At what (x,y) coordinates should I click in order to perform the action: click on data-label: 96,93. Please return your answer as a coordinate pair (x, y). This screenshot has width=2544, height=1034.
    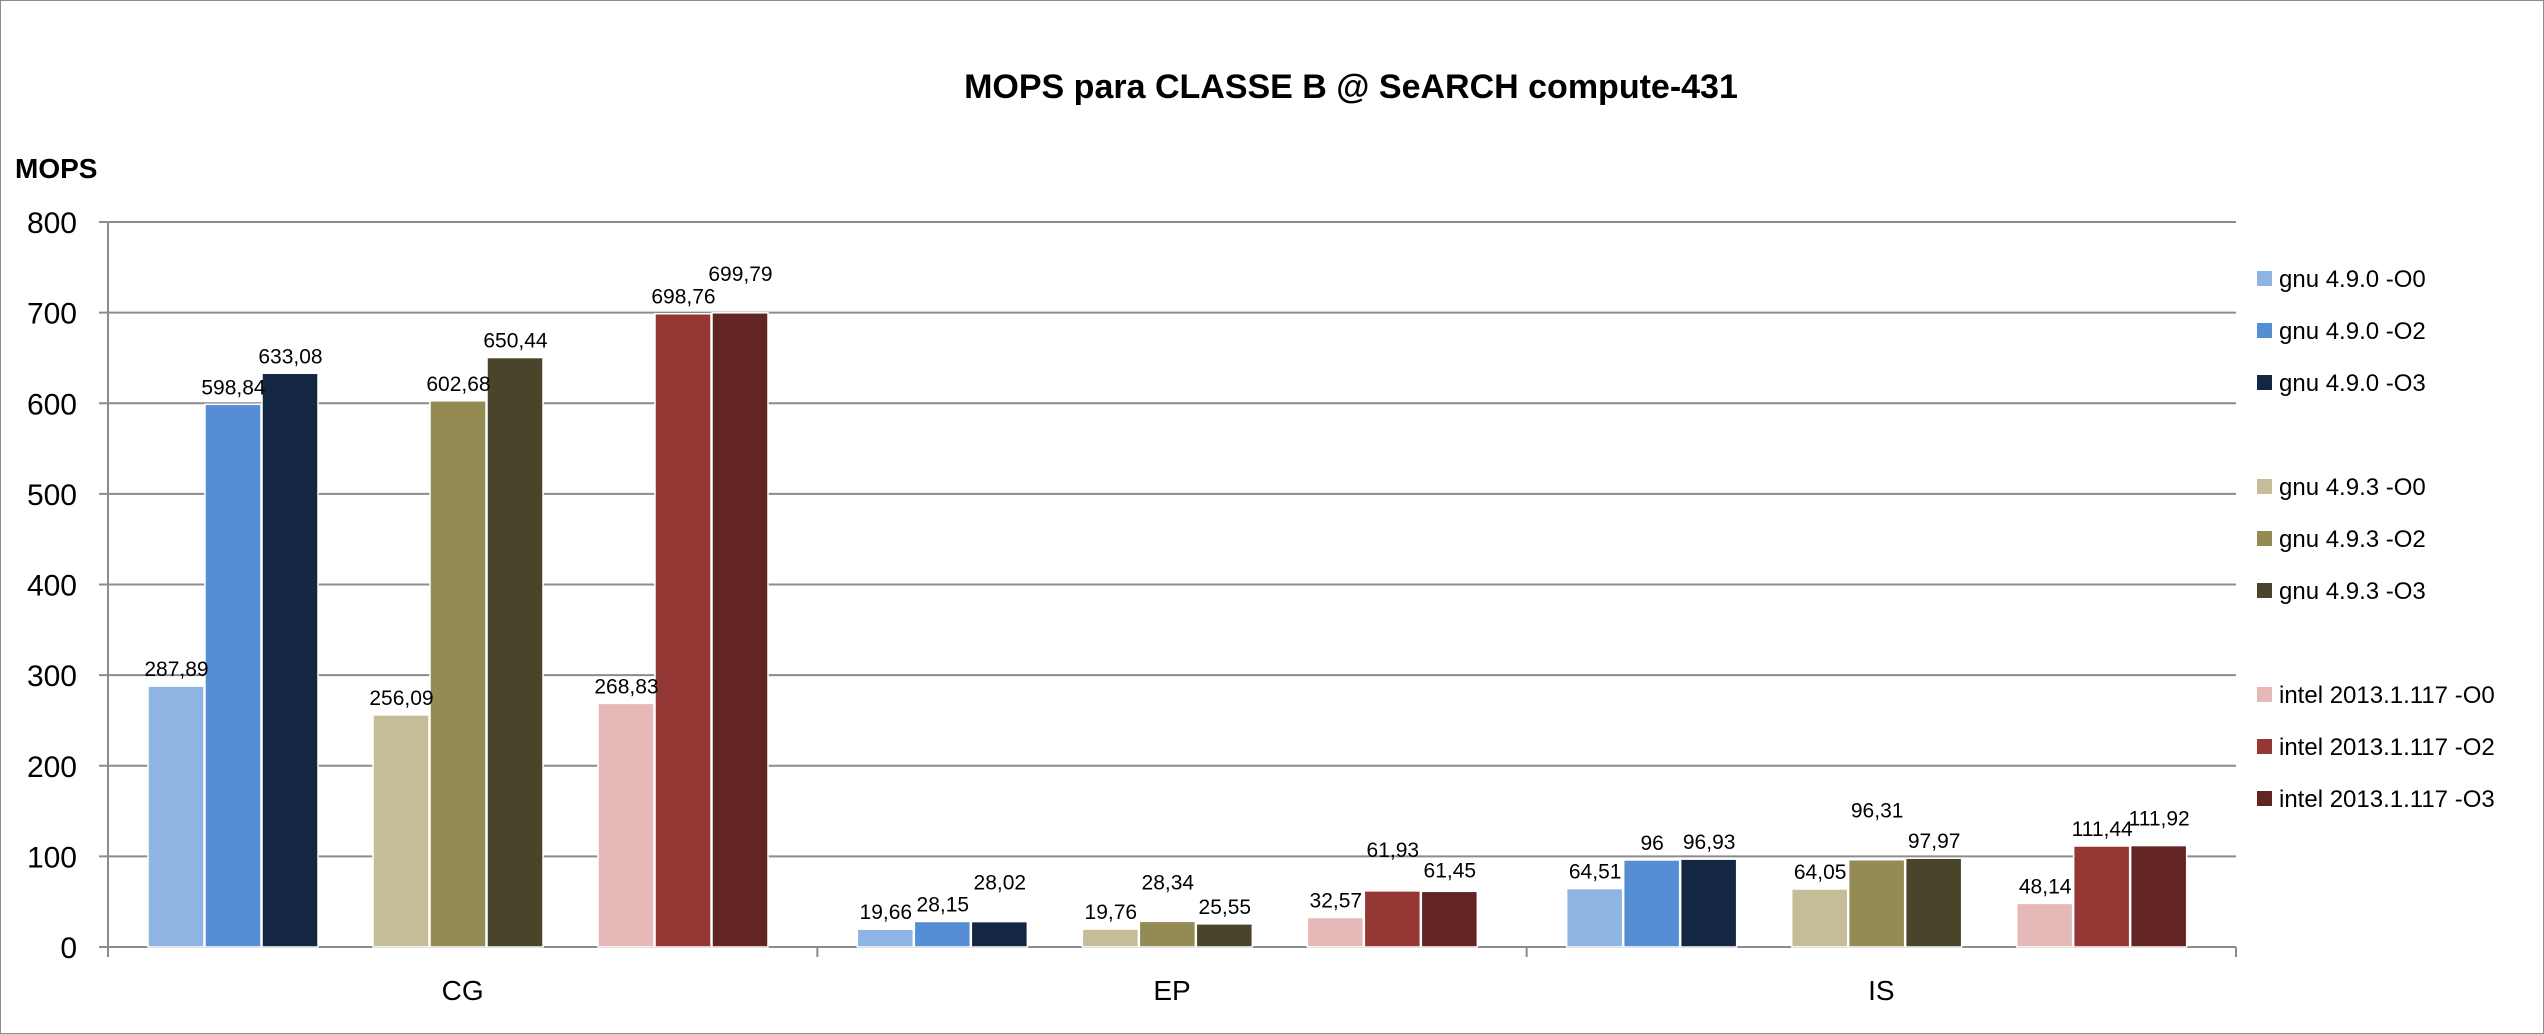
    Looking at the image, I should click on (1709, 842).